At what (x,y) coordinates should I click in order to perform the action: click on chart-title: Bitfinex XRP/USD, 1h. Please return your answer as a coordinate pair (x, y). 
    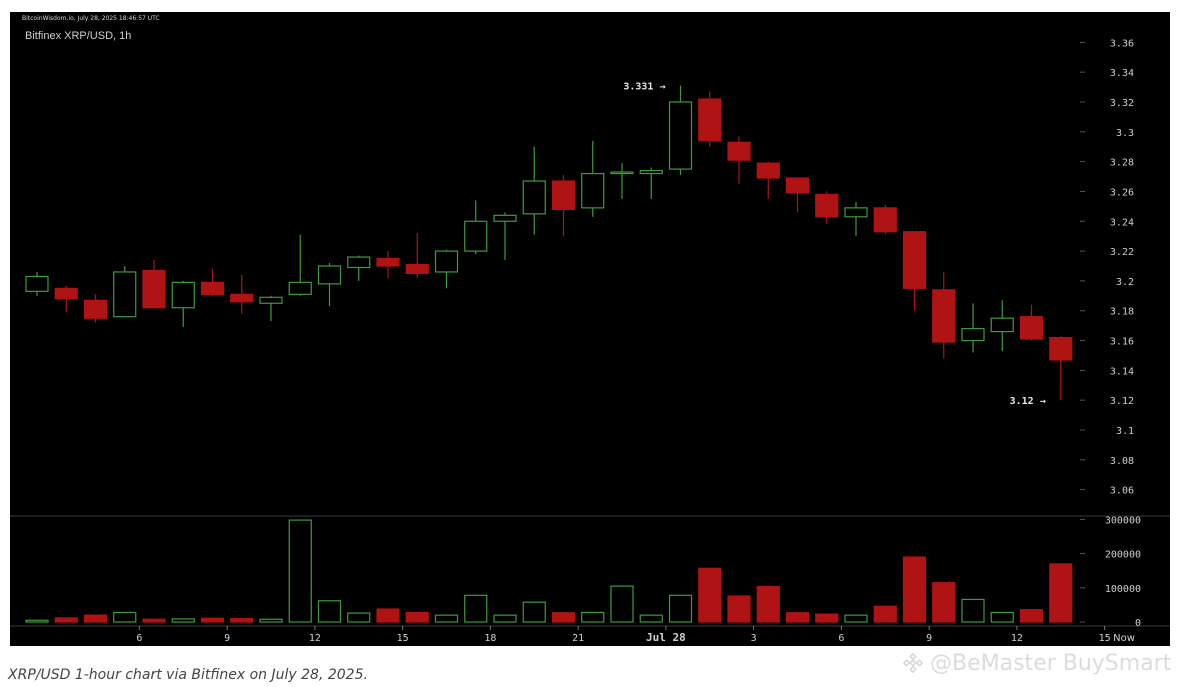
    Looking at the image, I should click on (78, 36).